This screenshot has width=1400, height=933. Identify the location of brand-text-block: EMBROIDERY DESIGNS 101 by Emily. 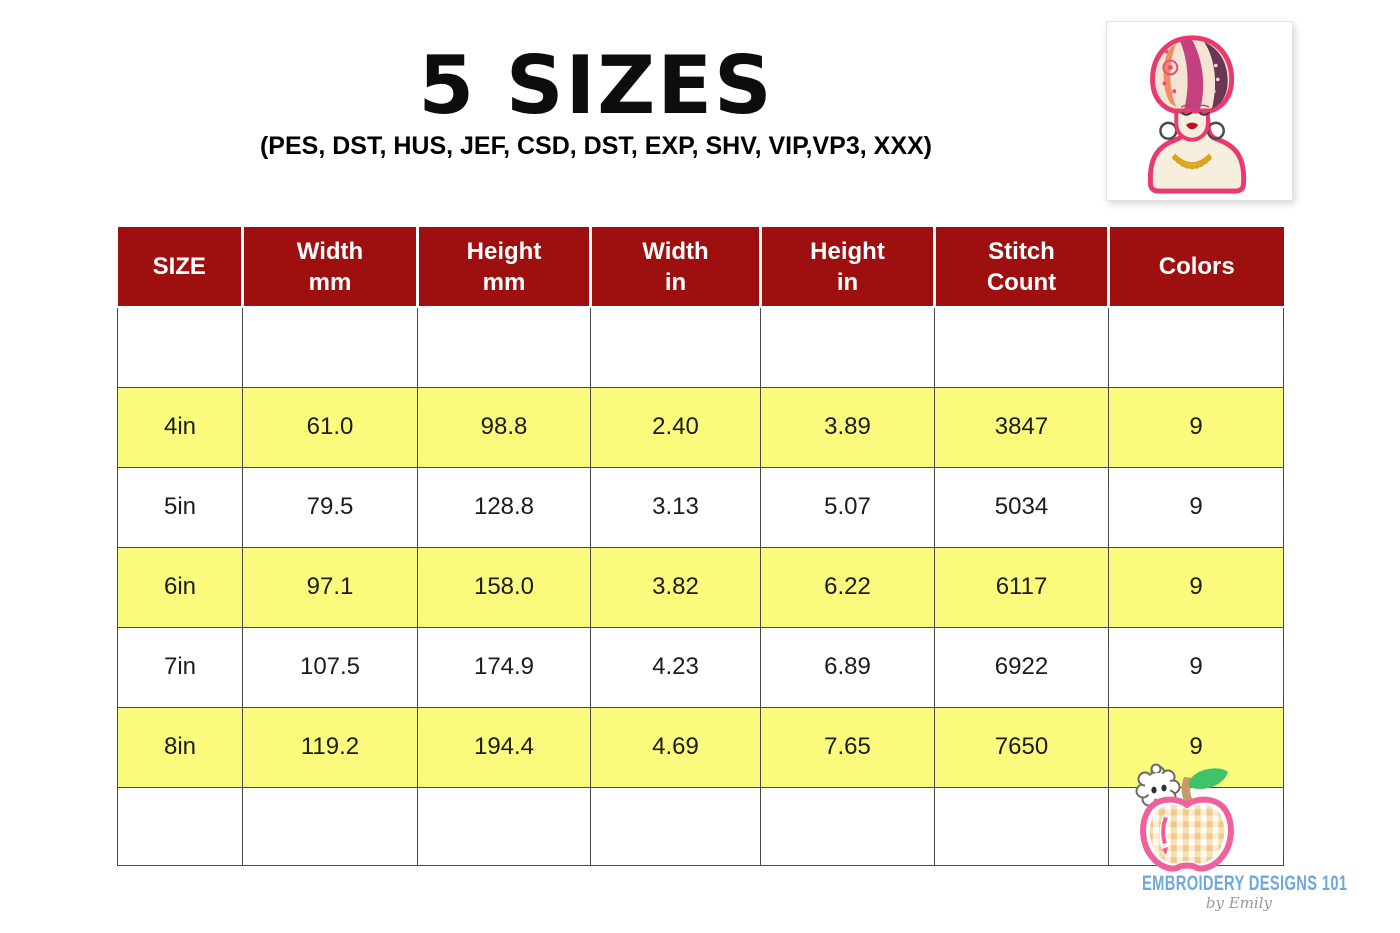
(1222, 892).